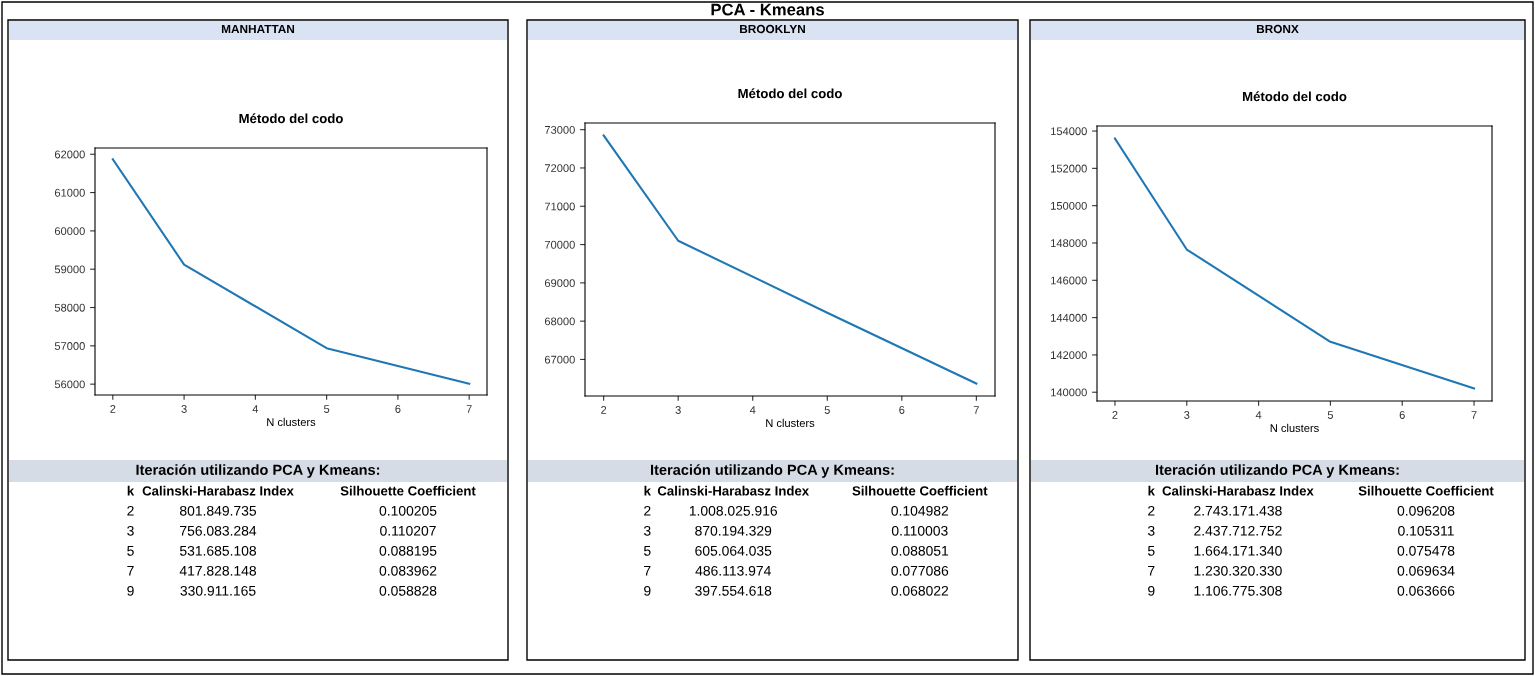 The height and width of the screenshot is (676, 1535). Describe the element at coordinates (69, 192) in the screenshot. I see `y-tick-label: 61000` at that location.